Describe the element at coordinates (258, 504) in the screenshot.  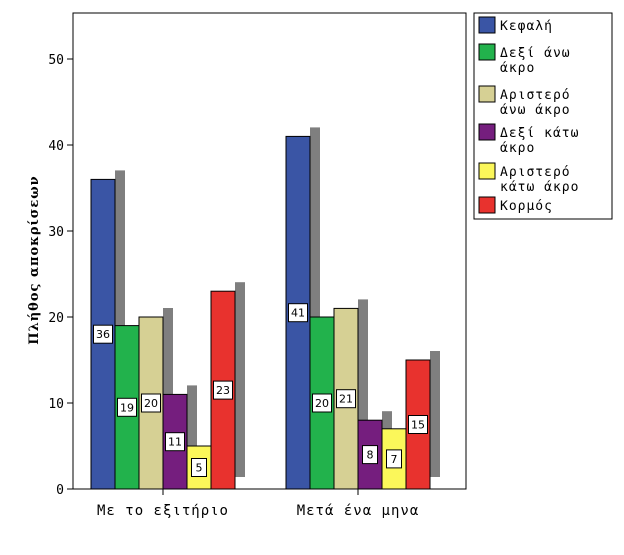
I see `x-axis: Με το εξιτήριο Μετά ένα μηνα` at that location.